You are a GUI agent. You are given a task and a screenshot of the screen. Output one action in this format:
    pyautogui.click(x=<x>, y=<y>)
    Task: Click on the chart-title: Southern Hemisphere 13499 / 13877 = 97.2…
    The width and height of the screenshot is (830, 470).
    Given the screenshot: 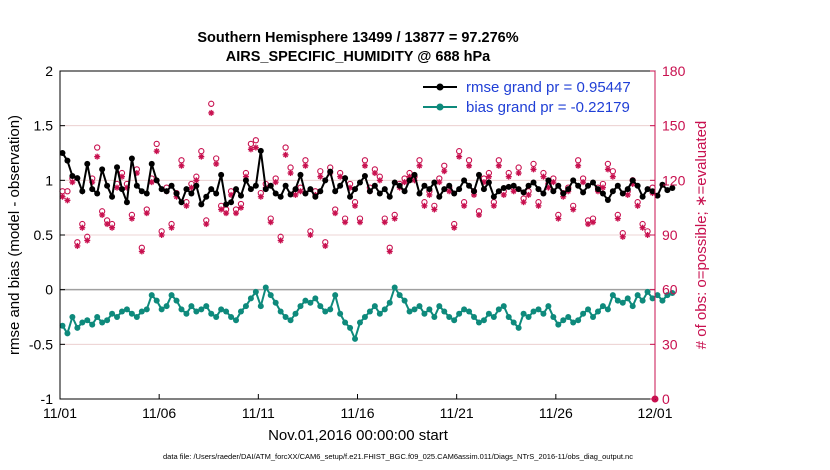 What is the action you would take?
    pyautogui.click(x=357, y=38)
    